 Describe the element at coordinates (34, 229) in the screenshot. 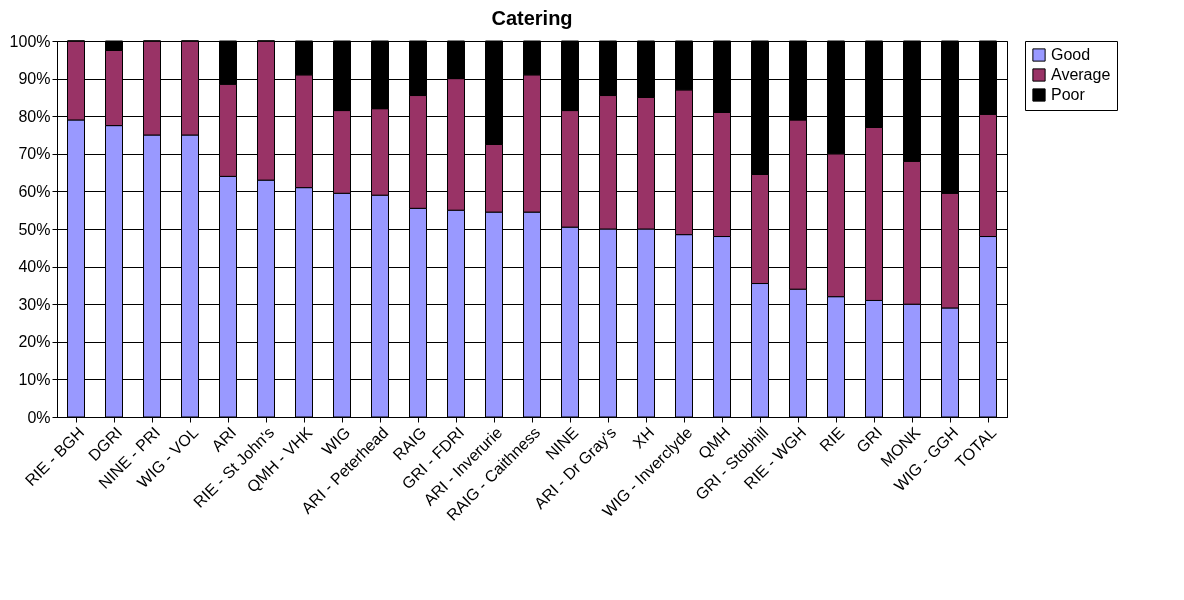

I see `y-tick-label: 50%` at that location.